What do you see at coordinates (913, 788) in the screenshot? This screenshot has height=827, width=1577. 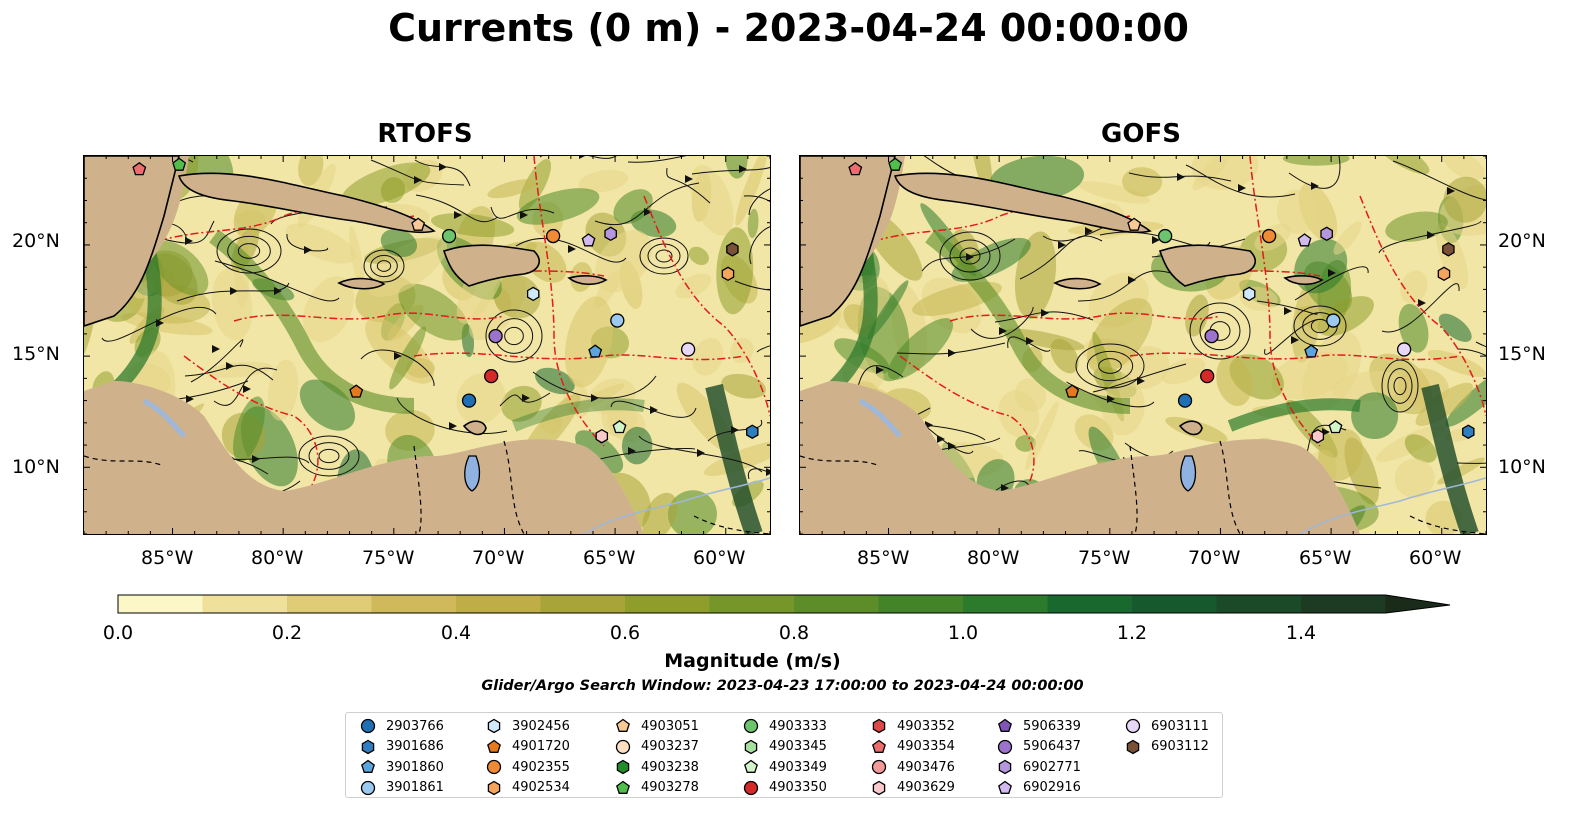 I see `legend-item: 4903629` at bounding box center [913, 788].